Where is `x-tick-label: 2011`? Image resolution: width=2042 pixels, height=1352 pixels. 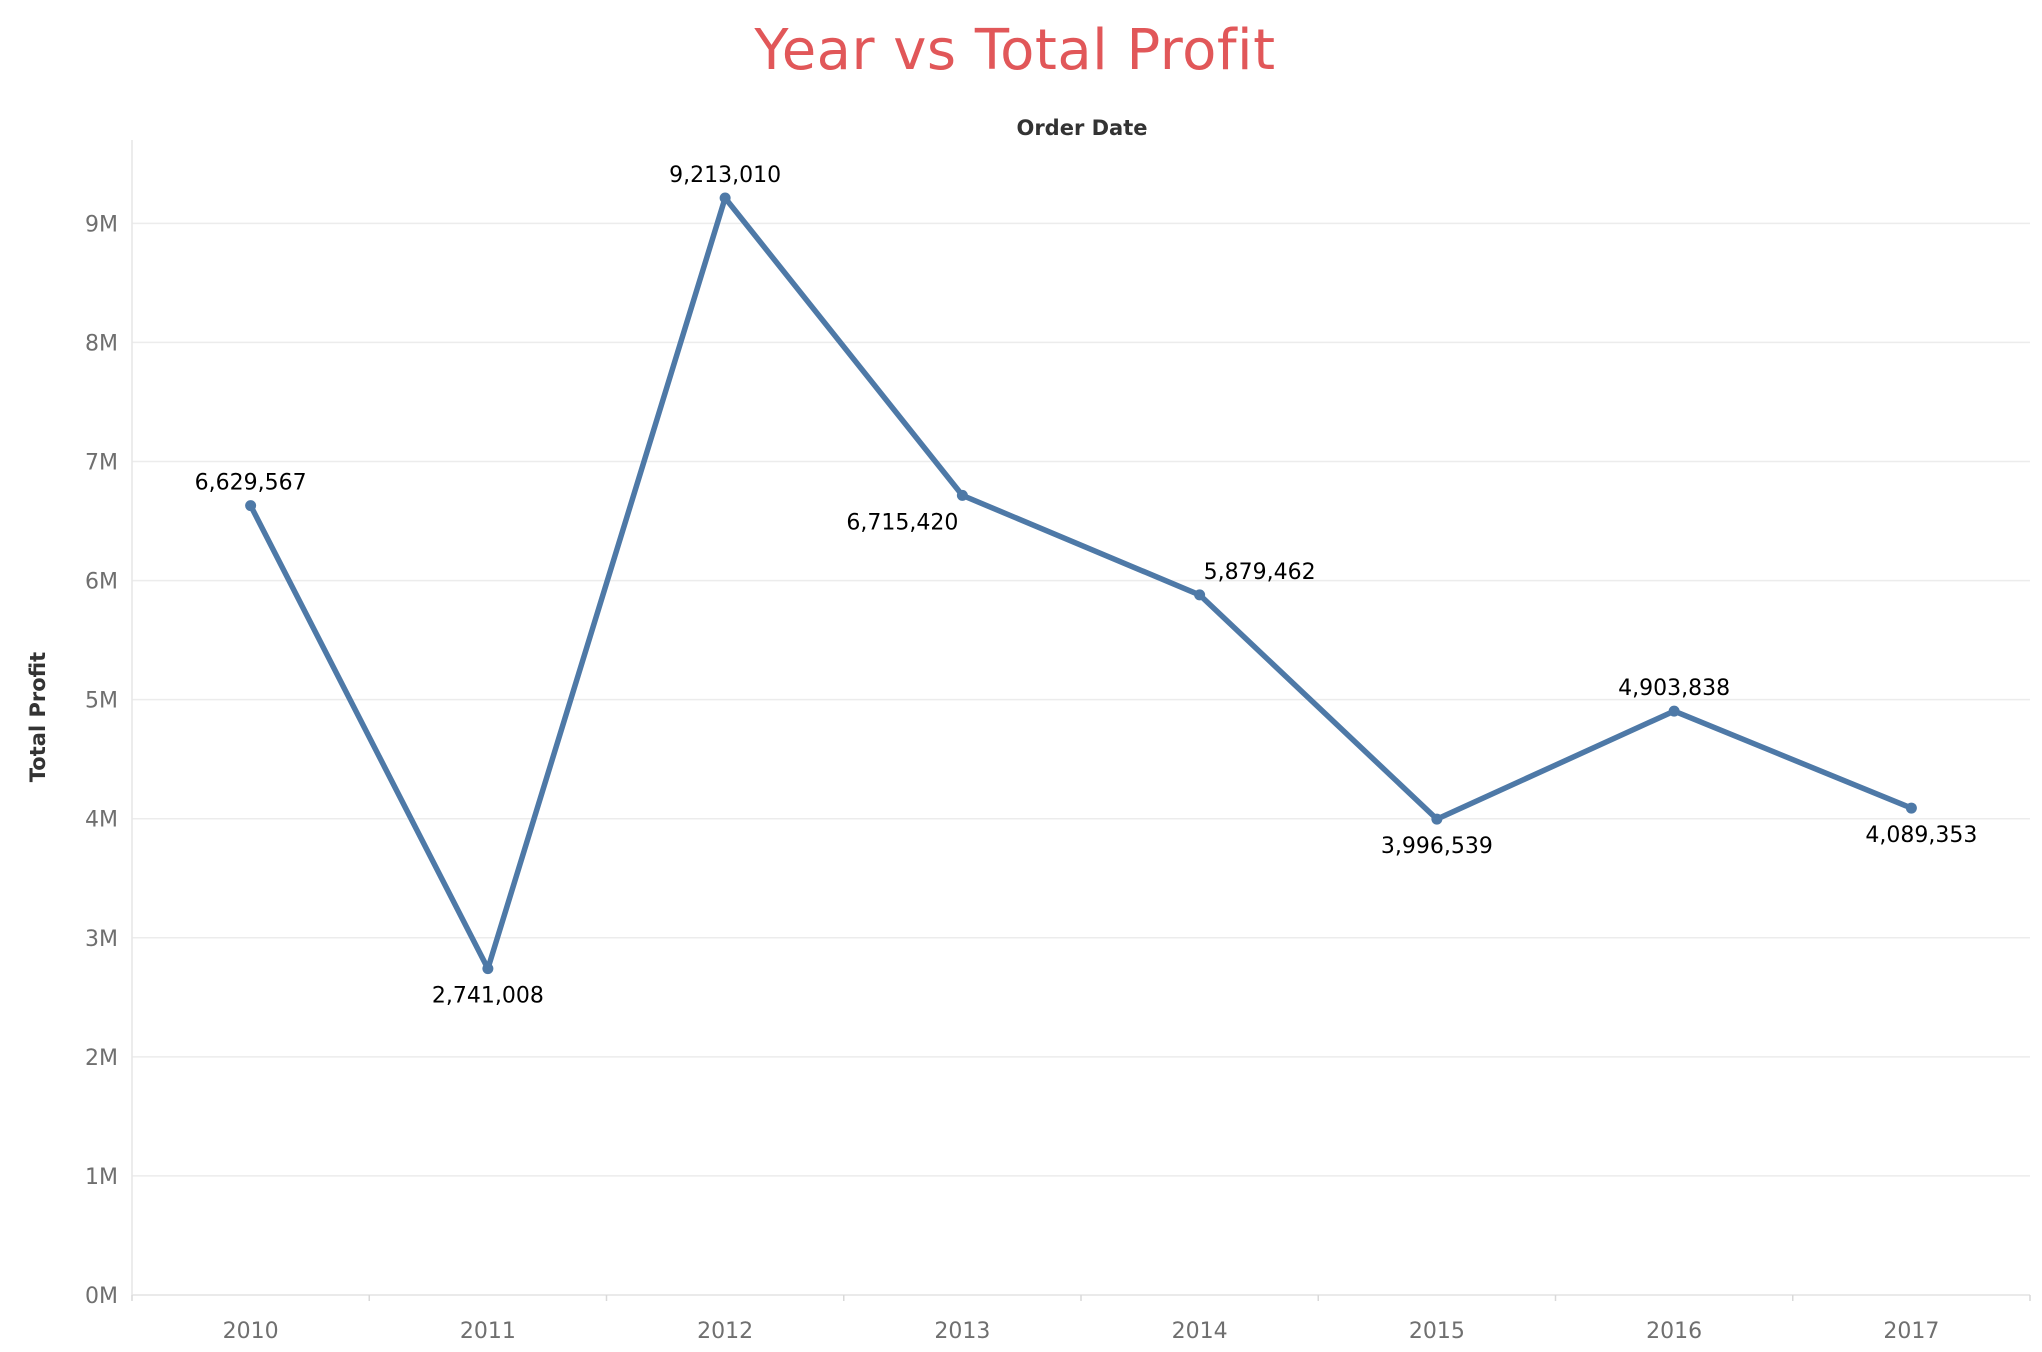
x-tick-label: 2011 is located at coordinates (488, 1331).